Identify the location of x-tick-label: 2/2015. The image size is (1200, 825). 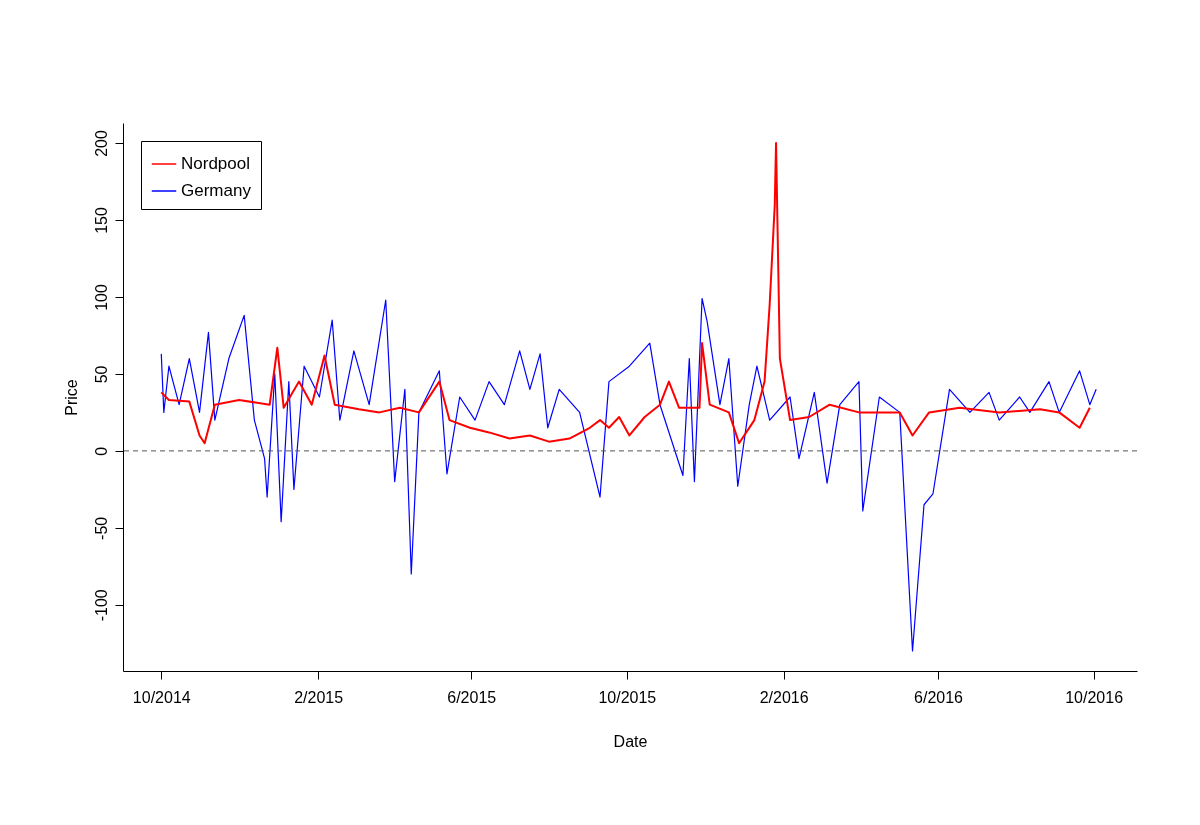
(319, 697).